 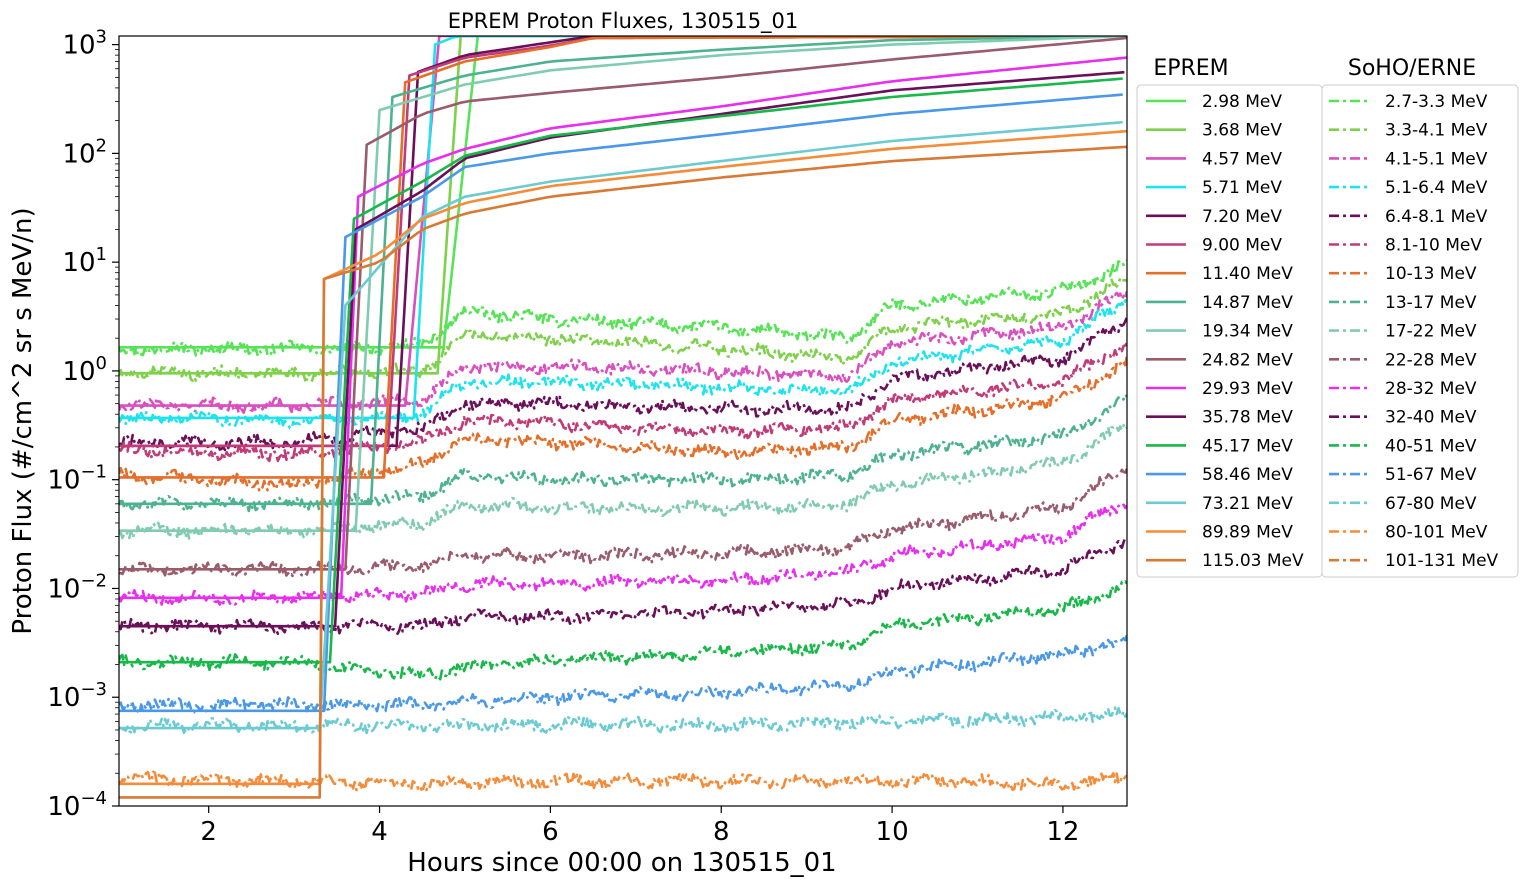 What do you see at coordinates (1412, 68) in the screenshot?
I see `legend-erne-title: SoHO/ERNE` at bounding box center [1412, 68].